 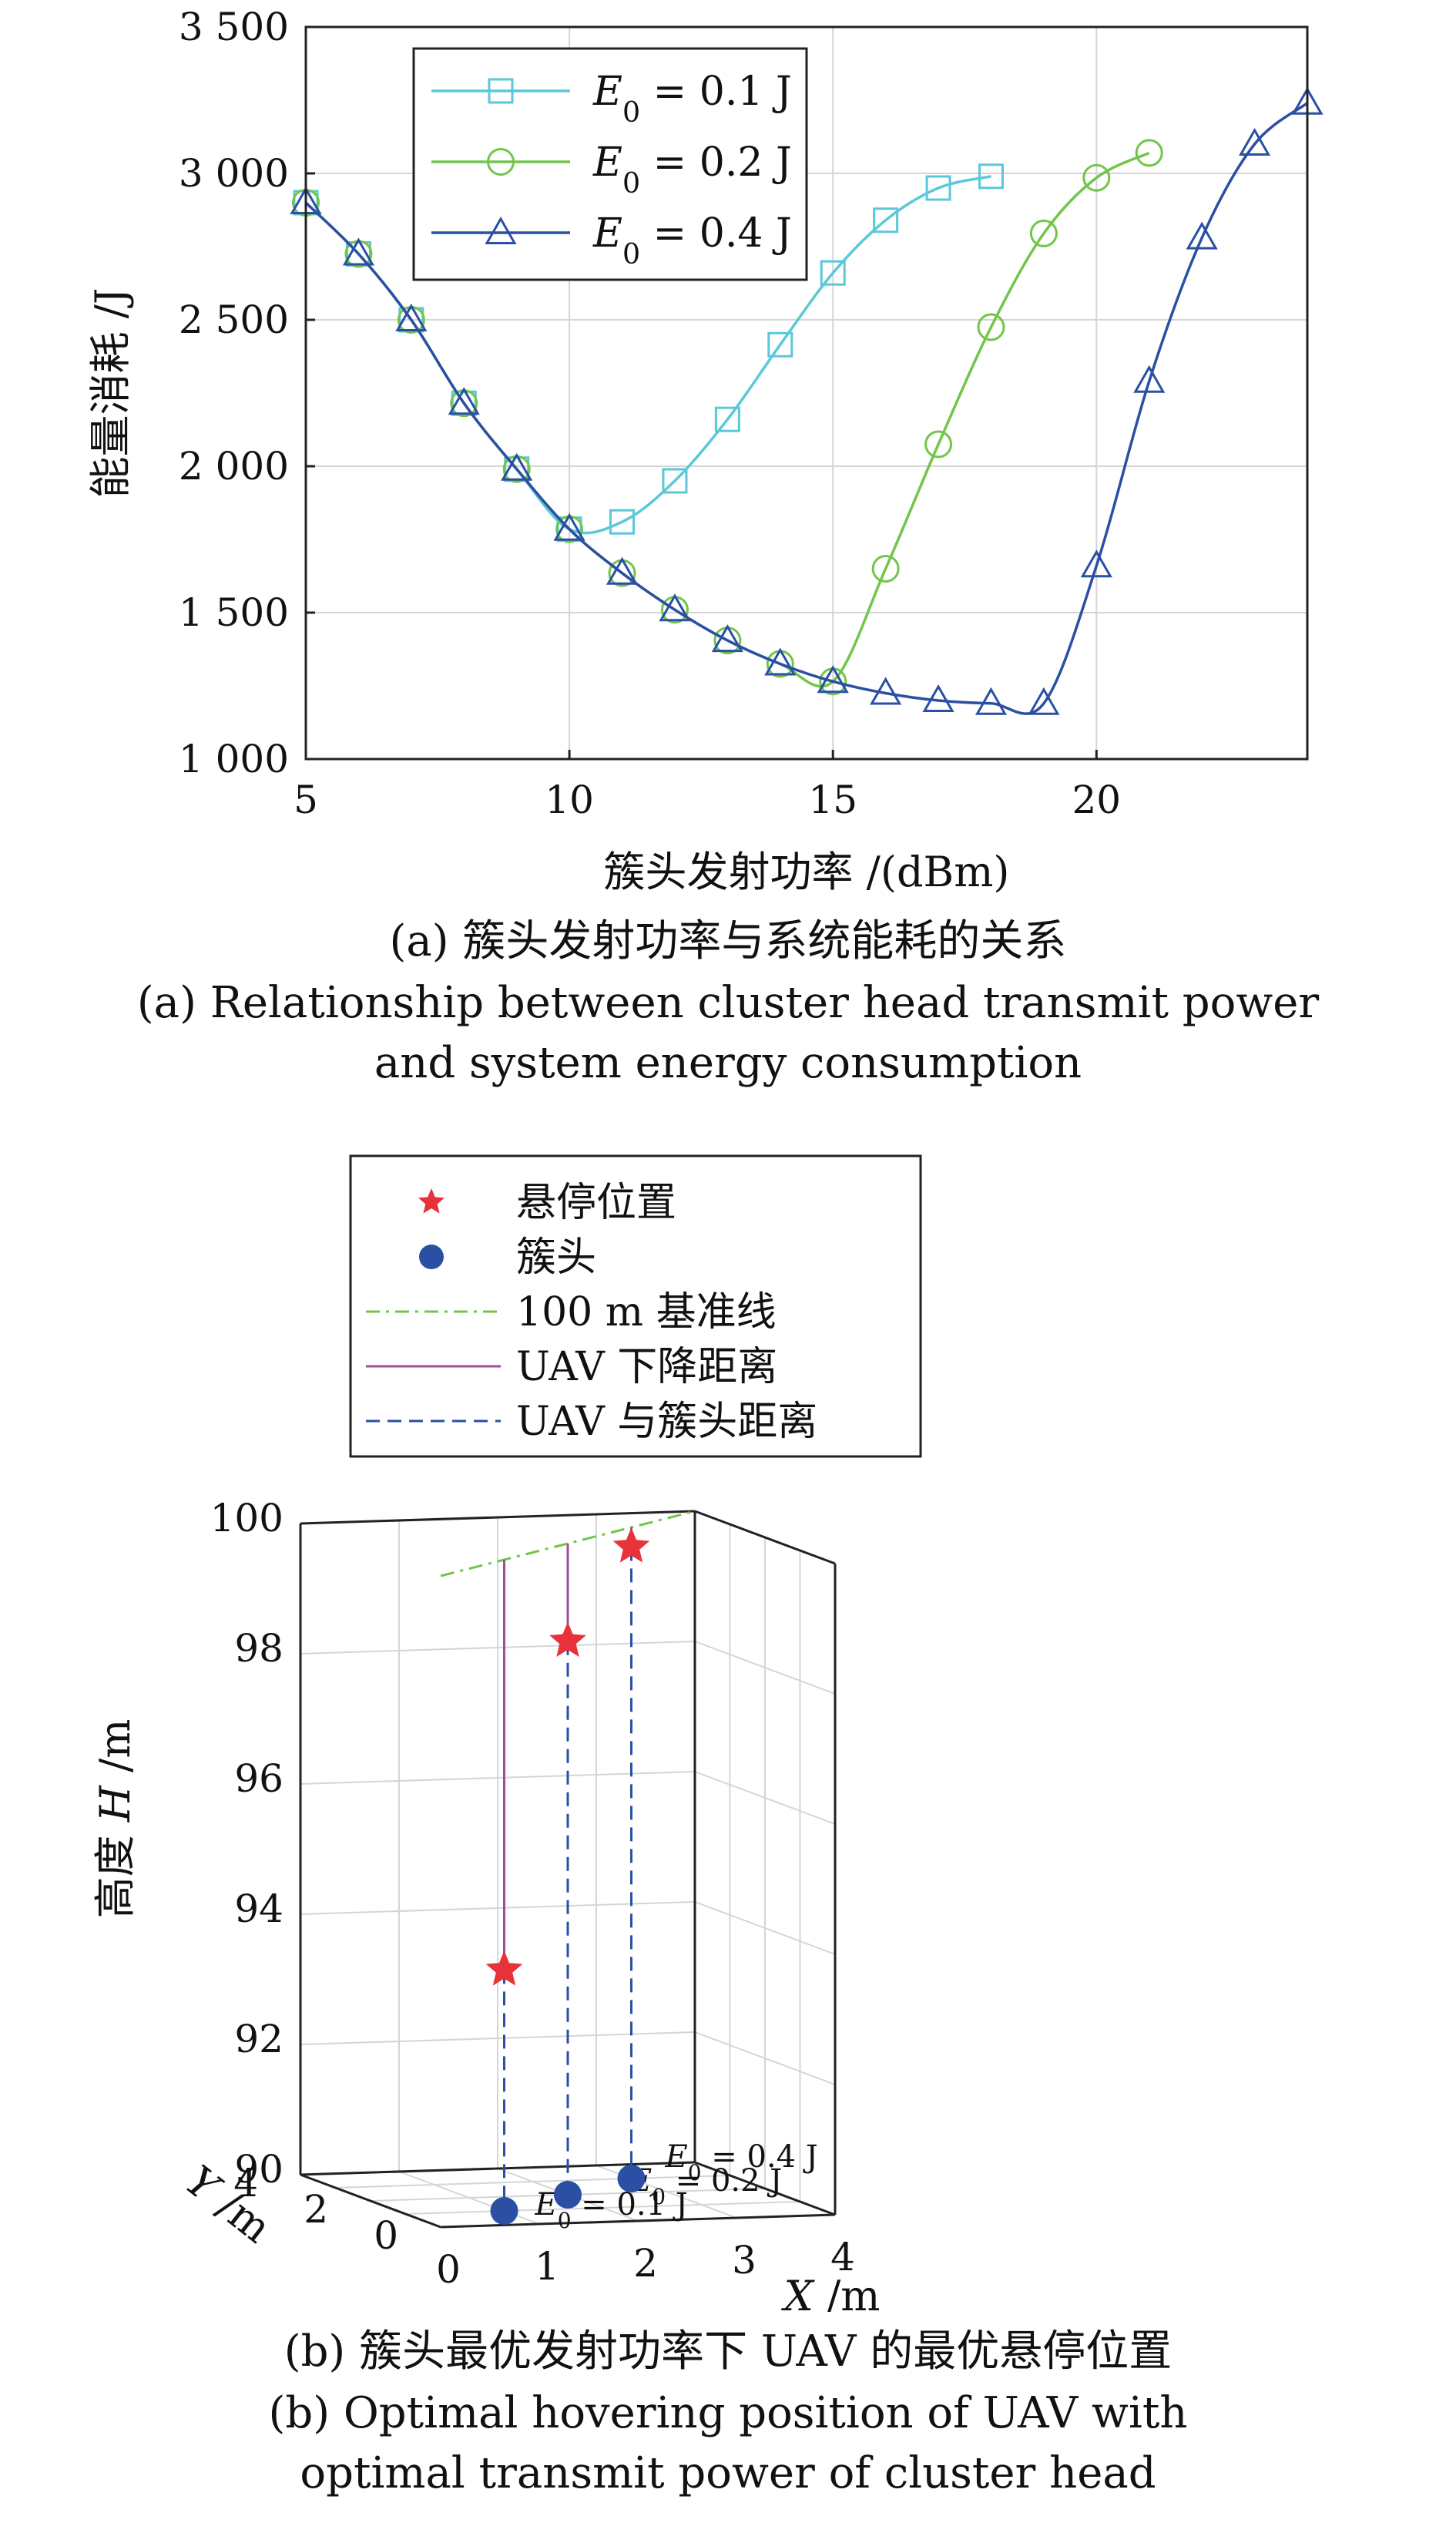 What do you see at coordinates (744, 2261) in the screenshot?
I see `x-tick-label: 3` at bounding box center [744, 2261].